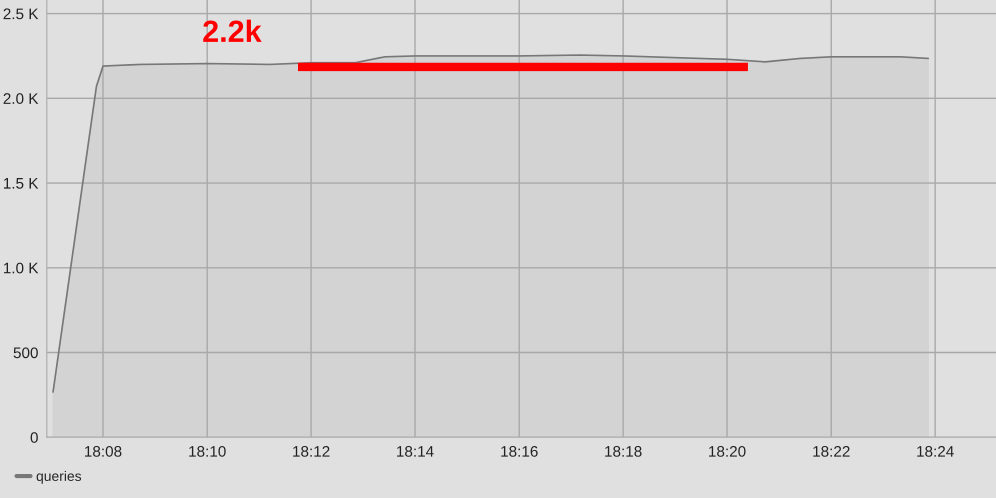 The image size is (996, 498). I want to click on annotation: 2.2k, so click(232, 31).